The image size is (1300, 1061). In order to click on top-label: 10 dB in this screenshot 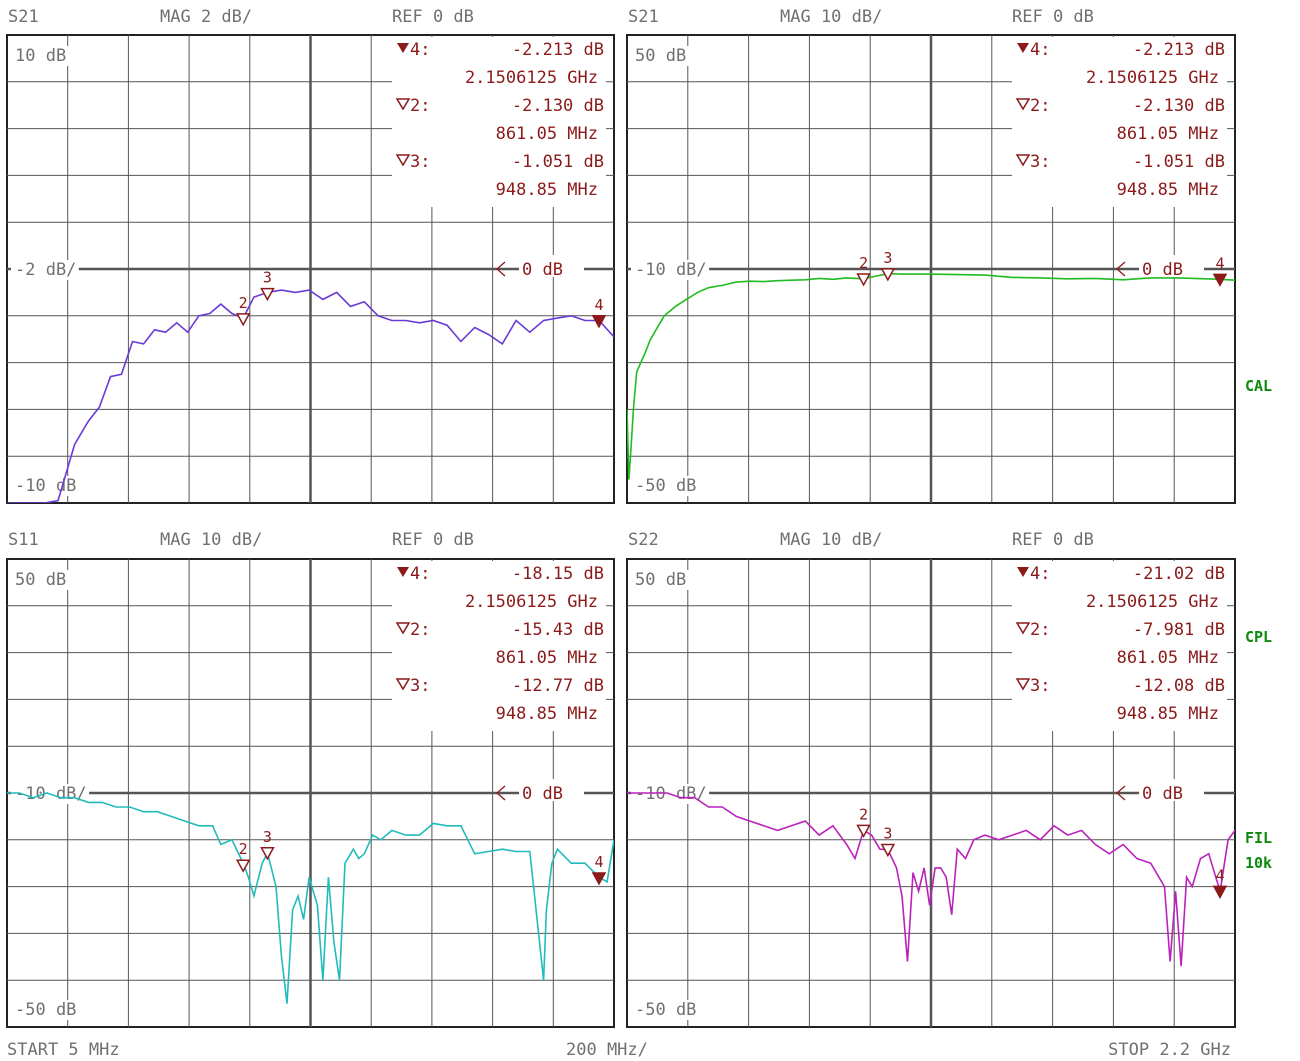, I will do `click(40, 56)`.